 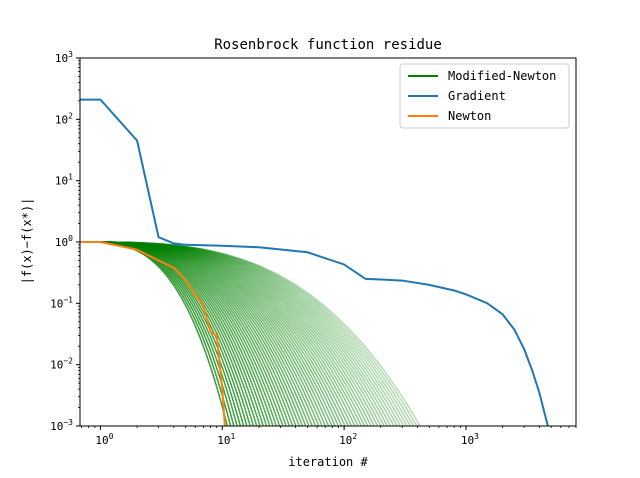 What do you see at coordinates (64, 118) in the screenshot?
I see `y-tick-label: 10²` at bounding box center [64, 118].